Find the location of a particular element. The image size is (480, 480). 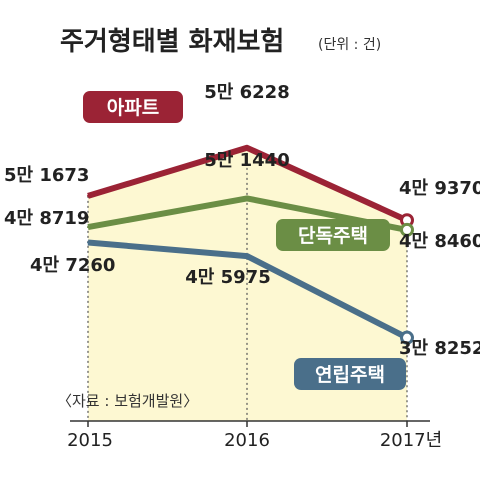

x-tick-label-2: 2017년 is located at coordinates (411, 440).